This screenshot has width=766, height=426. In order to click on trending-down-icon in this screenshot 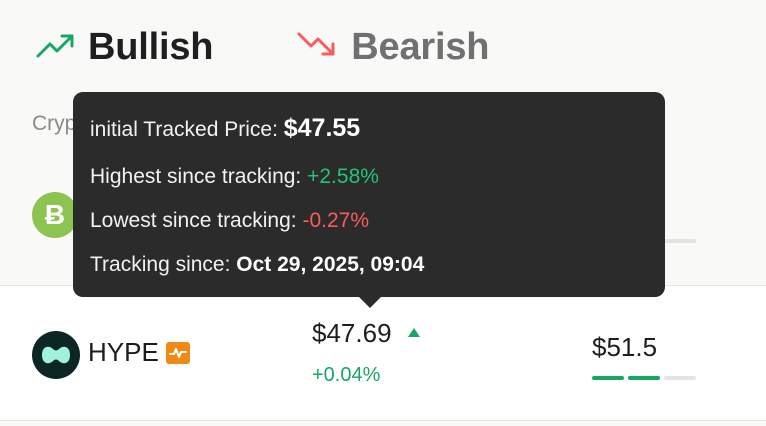, I will do `click(317, 47)`.